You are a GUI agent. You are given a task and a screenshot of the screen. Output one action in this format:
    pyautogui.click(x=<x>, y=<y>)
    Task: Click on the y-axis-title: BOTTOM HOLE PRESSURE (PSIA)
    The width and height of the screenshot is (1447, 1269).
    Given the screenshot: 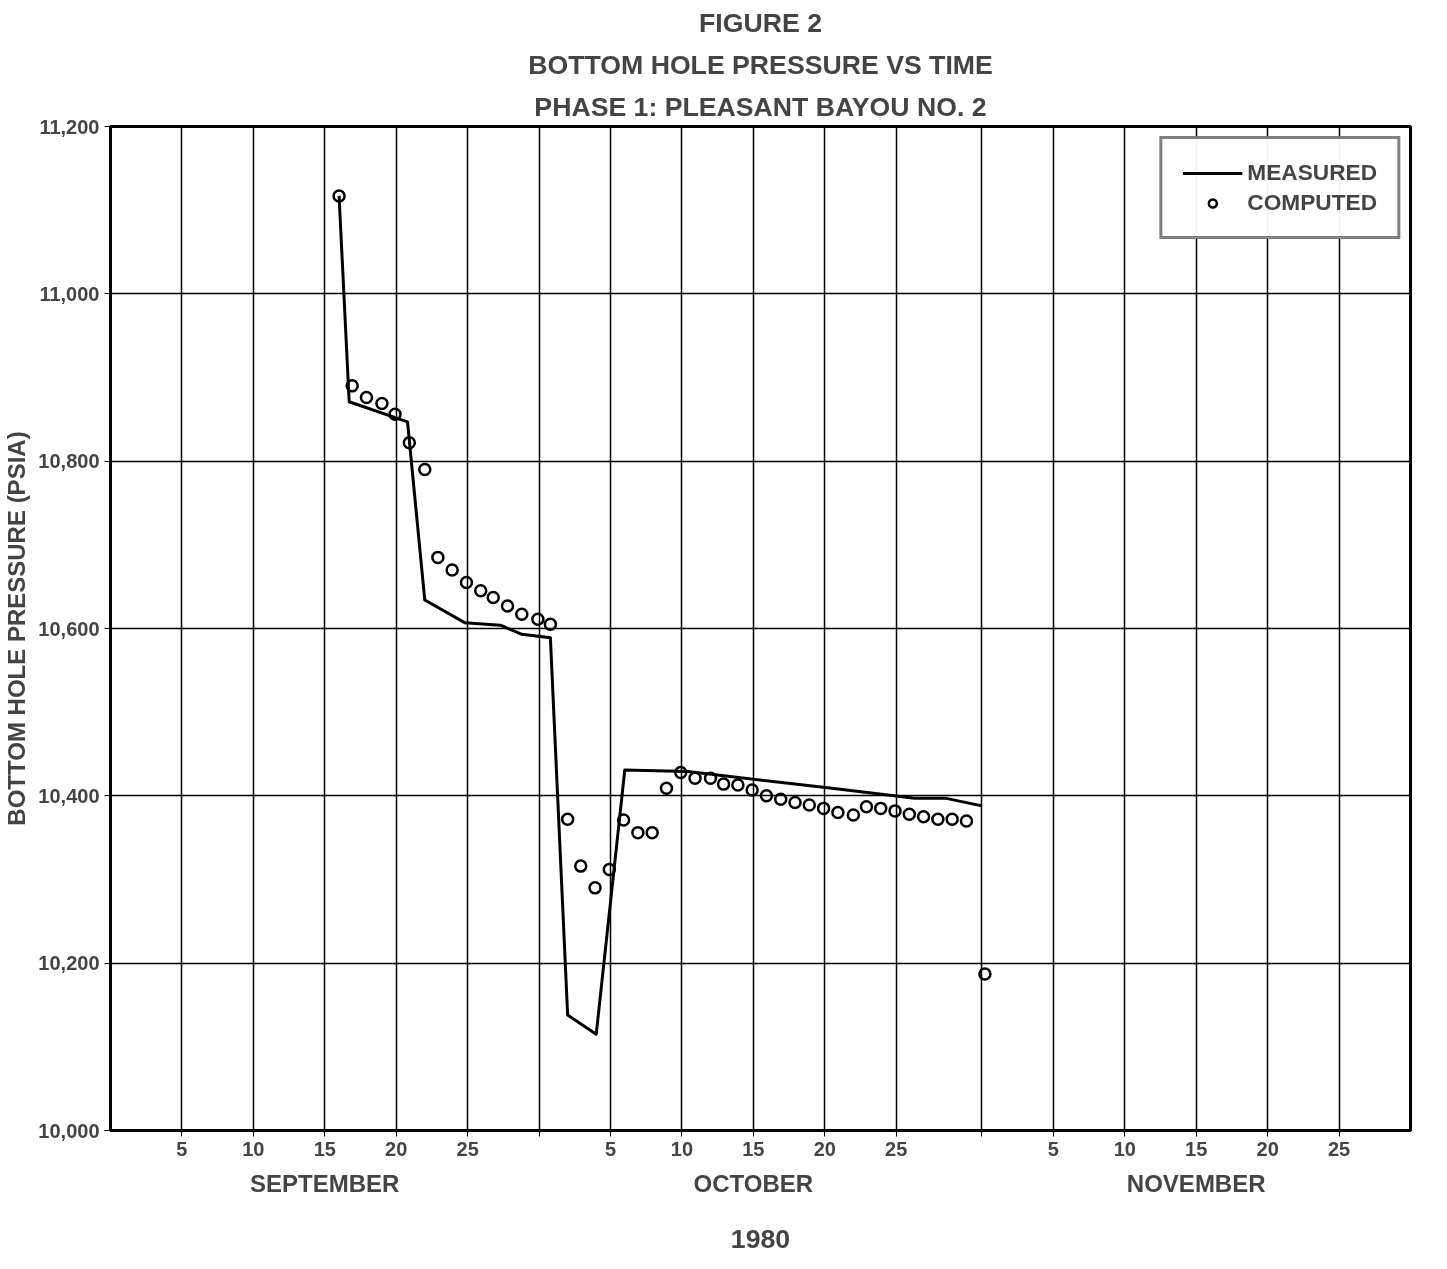 What is the action you would take?
    pyautogui.click(x=17, y=628)
    